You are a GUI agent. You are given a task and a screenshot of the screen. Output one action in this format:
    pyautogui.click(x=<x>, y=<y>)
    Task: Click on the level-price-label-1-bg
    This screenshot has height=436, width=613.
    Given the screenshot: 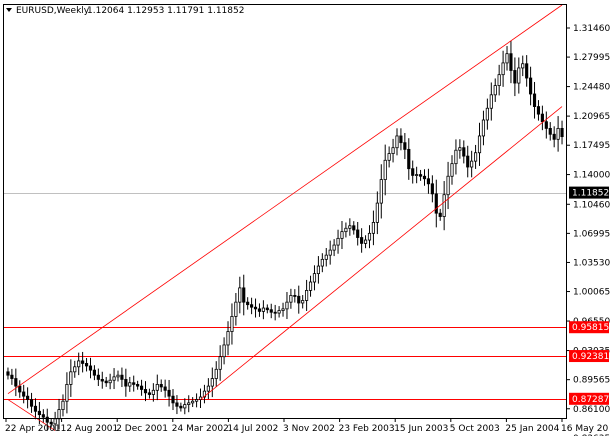 What is the action you would take?
    pyautogui.click(x=589, y=356)
    